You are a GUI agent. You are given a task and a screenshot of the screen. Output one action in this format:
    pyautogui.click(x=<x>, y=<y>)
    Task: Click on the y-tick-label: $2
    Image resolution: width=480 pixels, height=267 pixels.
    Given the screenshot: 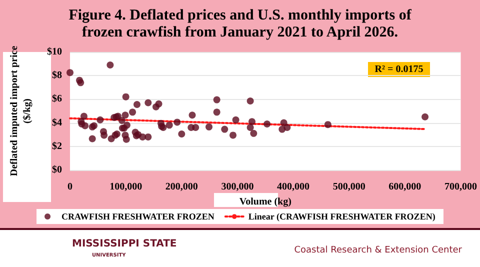 What is the action you would take?
    pyautogui.click(x=57, y=146)
    